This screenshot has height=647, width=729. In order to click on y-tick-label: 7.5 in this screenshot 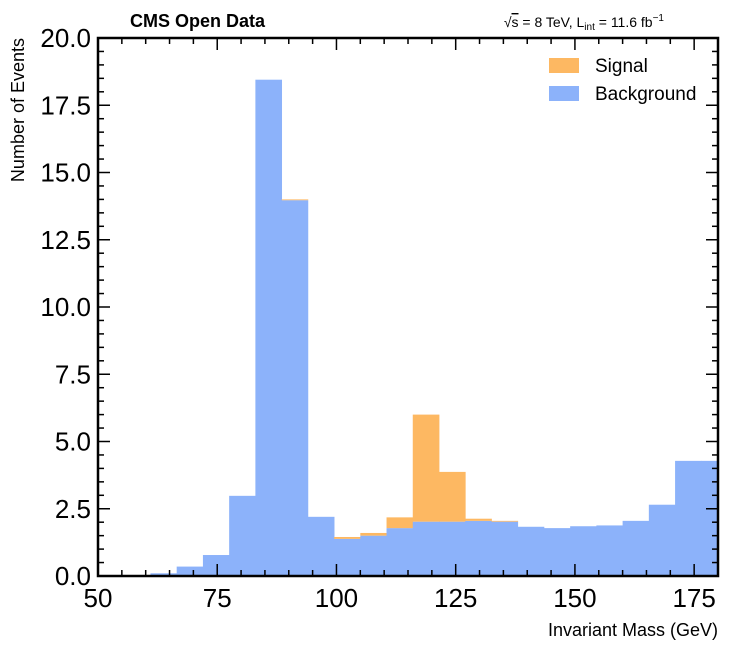, I will do `click(73, 374)`.